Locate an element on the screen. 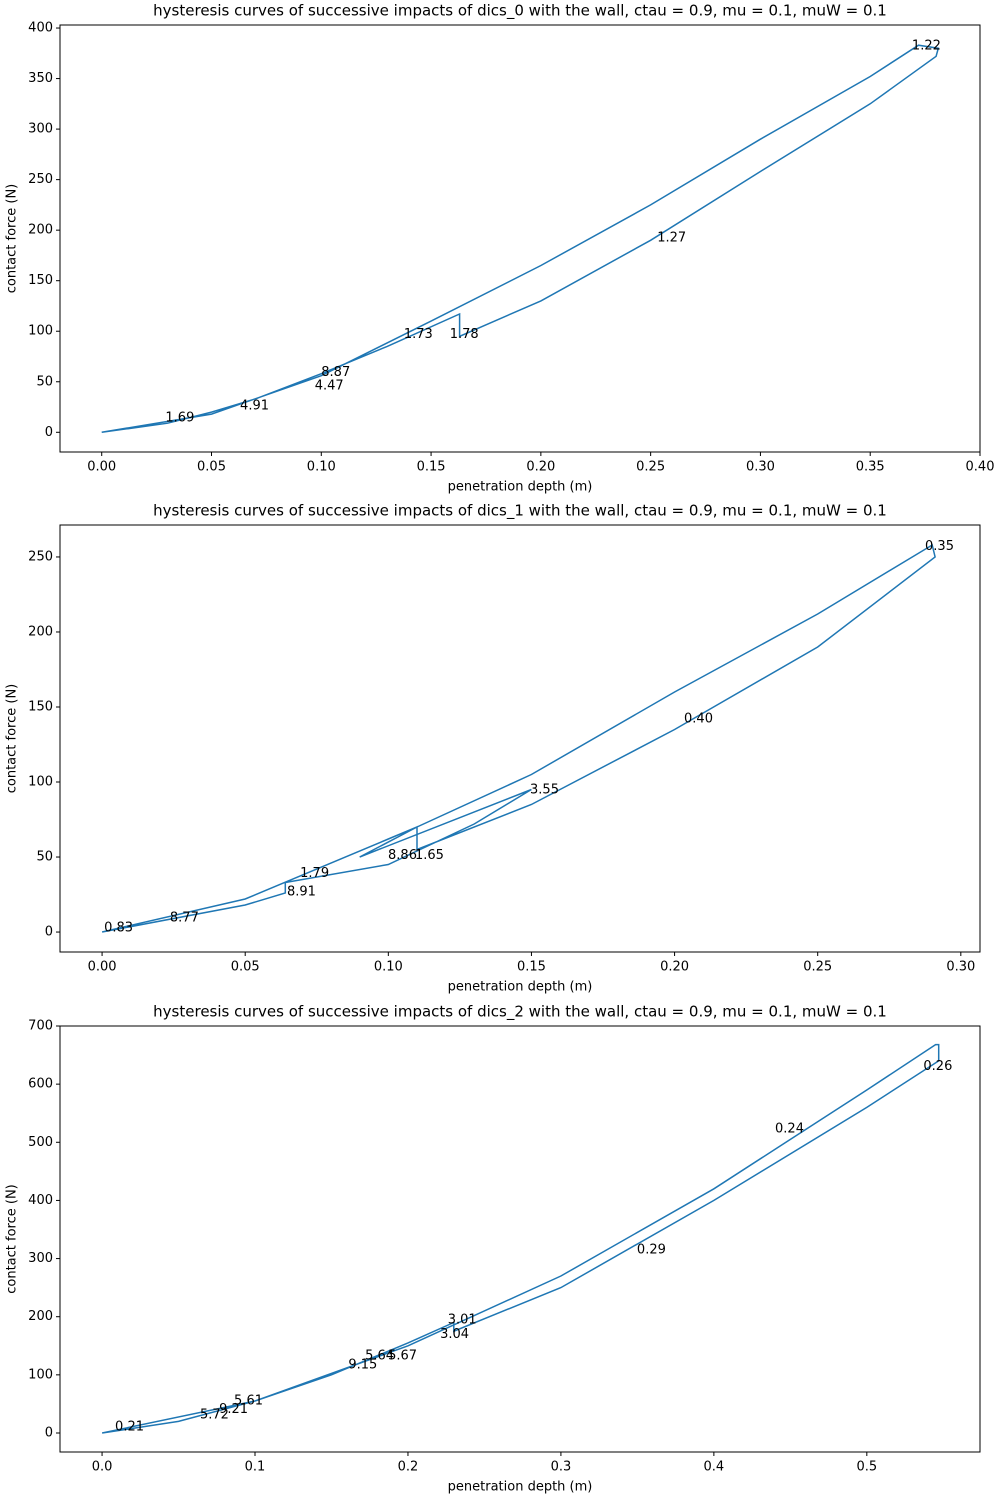  x-tick-label: 0.4 is located at coordinates (714, 1467).